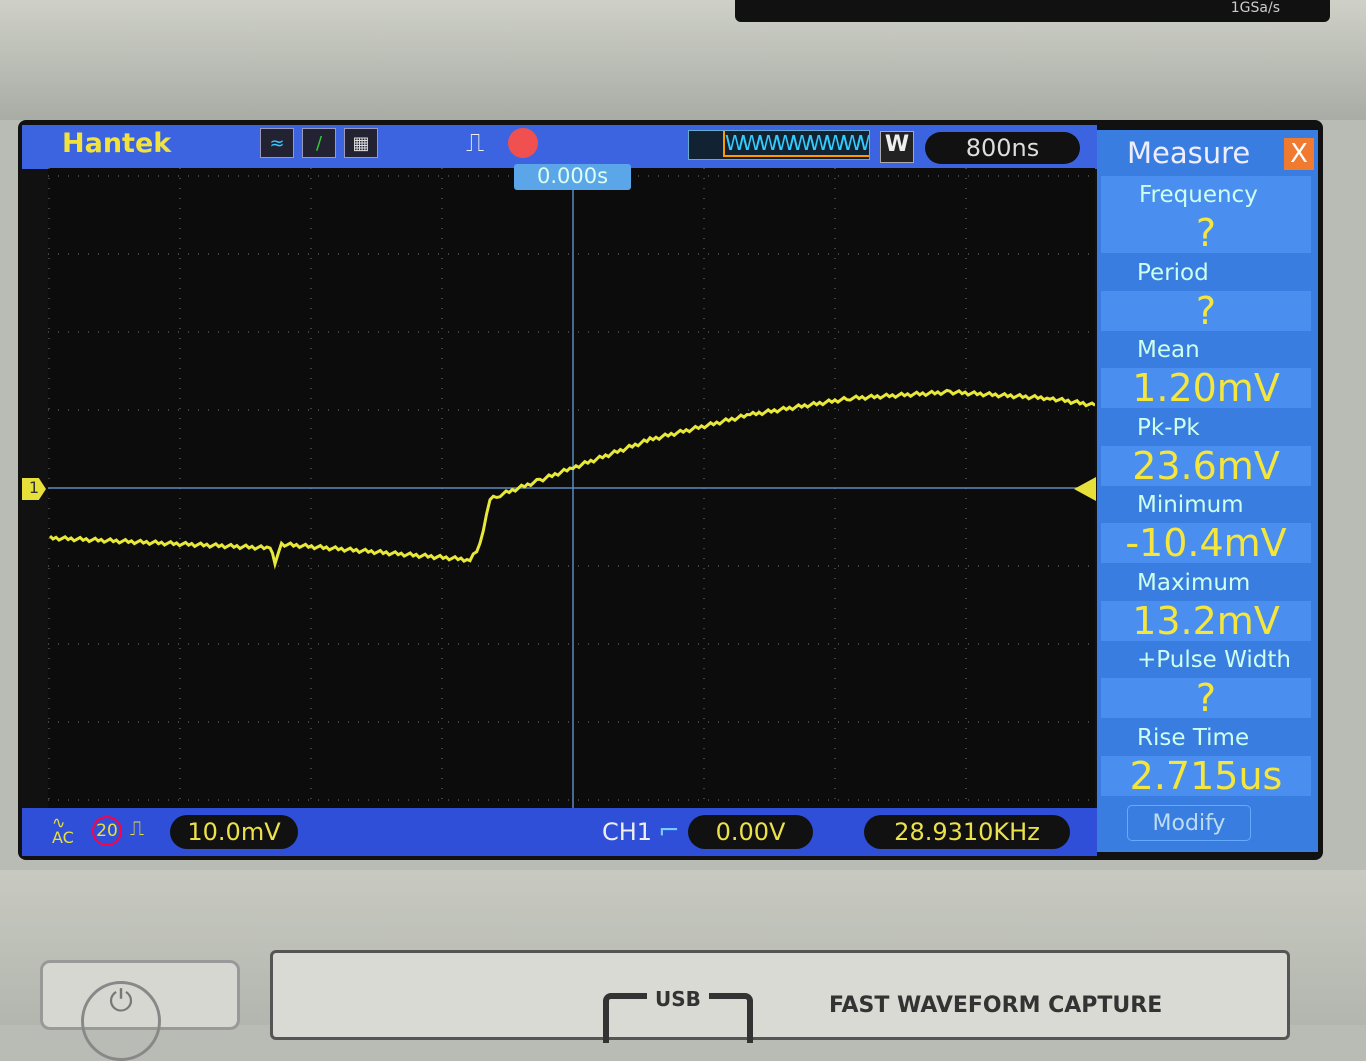  Describe the element at coordinates (1168, 427) in the screenshot. I see `measure-item-label: Pk-Pk` at that location.